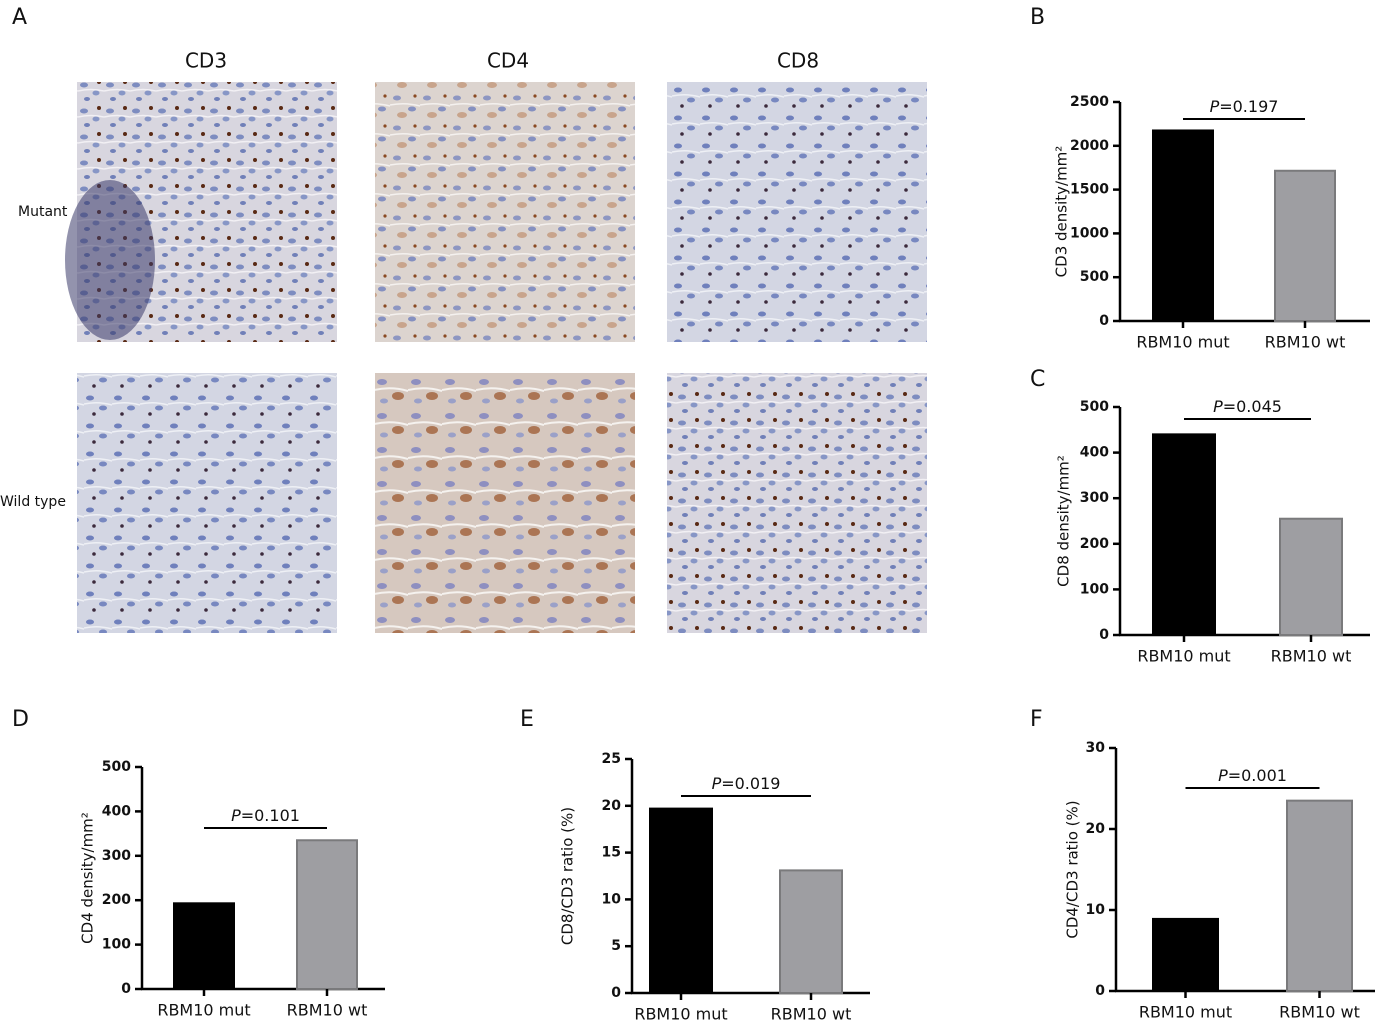 The height and width of the screenshot is (1023, 1389). What do you see at coordinates (1064, 521) in the screenshot?
I see `y-axis-label: CD8 density/mm²` at bounding box center [1064, 521].